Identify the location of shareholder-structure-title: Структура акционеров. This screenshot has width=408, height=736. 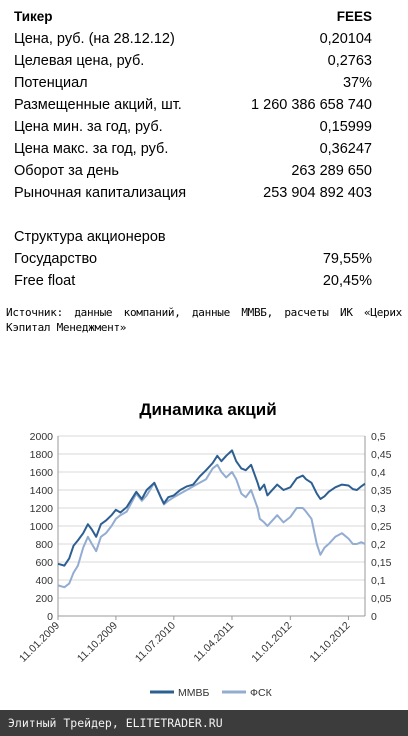
(90, 237).